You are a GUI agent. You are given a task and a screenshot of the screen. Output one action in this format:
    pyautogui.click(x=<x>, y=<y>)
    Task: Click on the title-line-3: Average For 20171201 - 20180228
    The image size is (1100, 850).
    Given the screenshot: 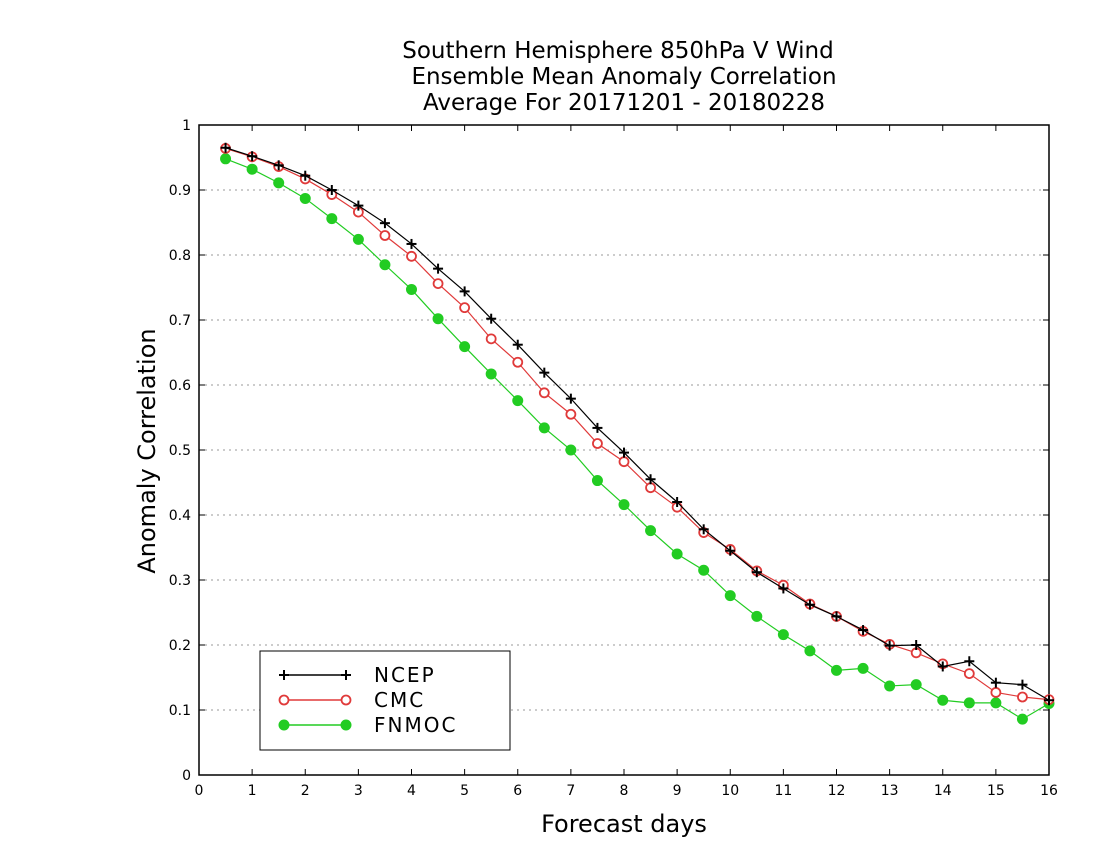 What is the action you would take?
    pyautogui.click(x=624, y=103)
    